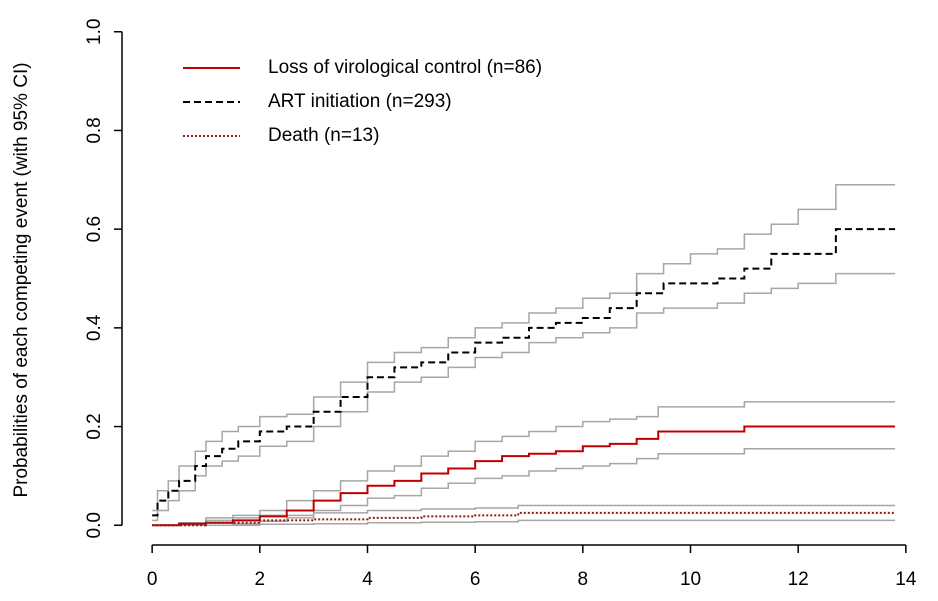 The width and height of the screenshot is (938, 601). Describe the element at coordinates (94, 327) in the screenshot. I see `y-tick-label: 0.4` at that location.